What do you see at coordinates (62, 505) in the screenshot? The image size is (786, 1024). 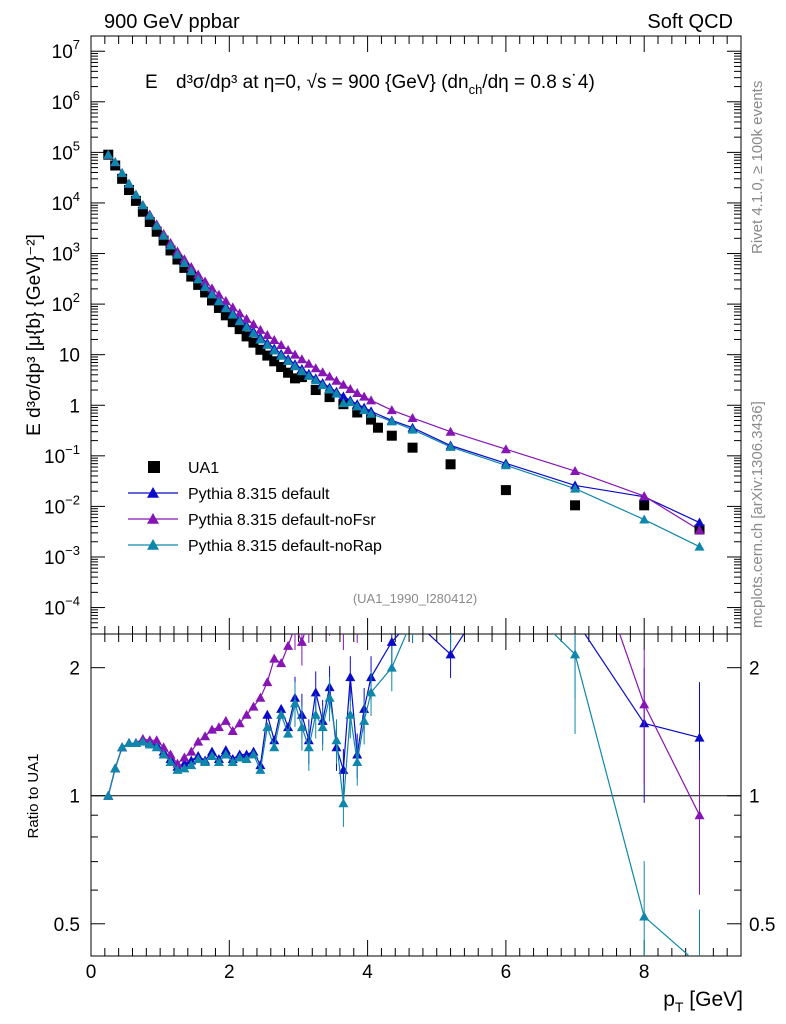 I see `y-tick-label: 10⁻²` at bounding box center [62, 505].